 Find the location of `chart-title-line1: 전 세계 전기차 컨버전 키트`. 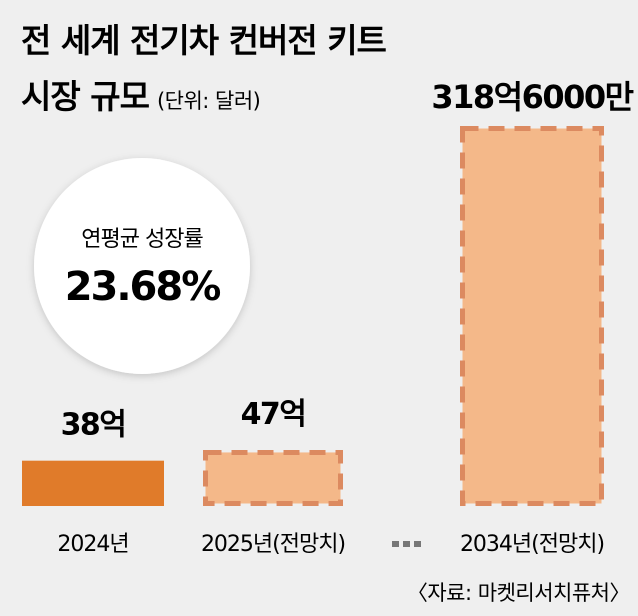

chart-title-line1: 전 세계 전기차 컨버전 키트 is located at coordinates (204, 40).